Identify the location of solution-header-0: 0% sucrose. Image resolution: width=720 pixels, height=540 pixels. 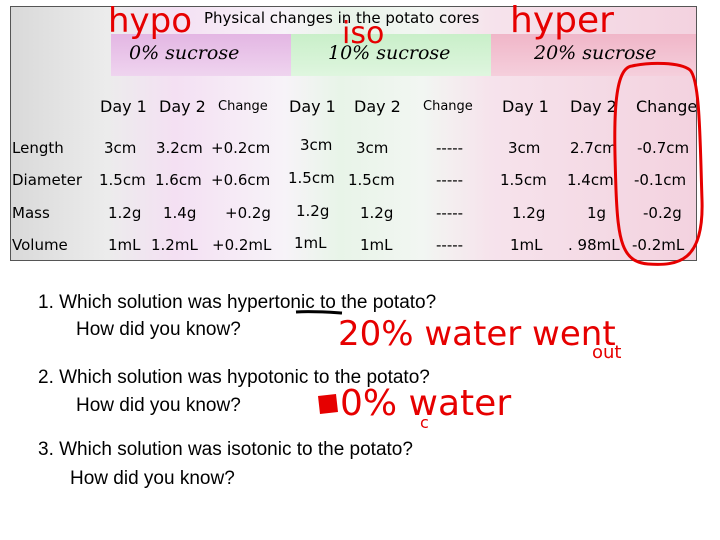
(184, 53).